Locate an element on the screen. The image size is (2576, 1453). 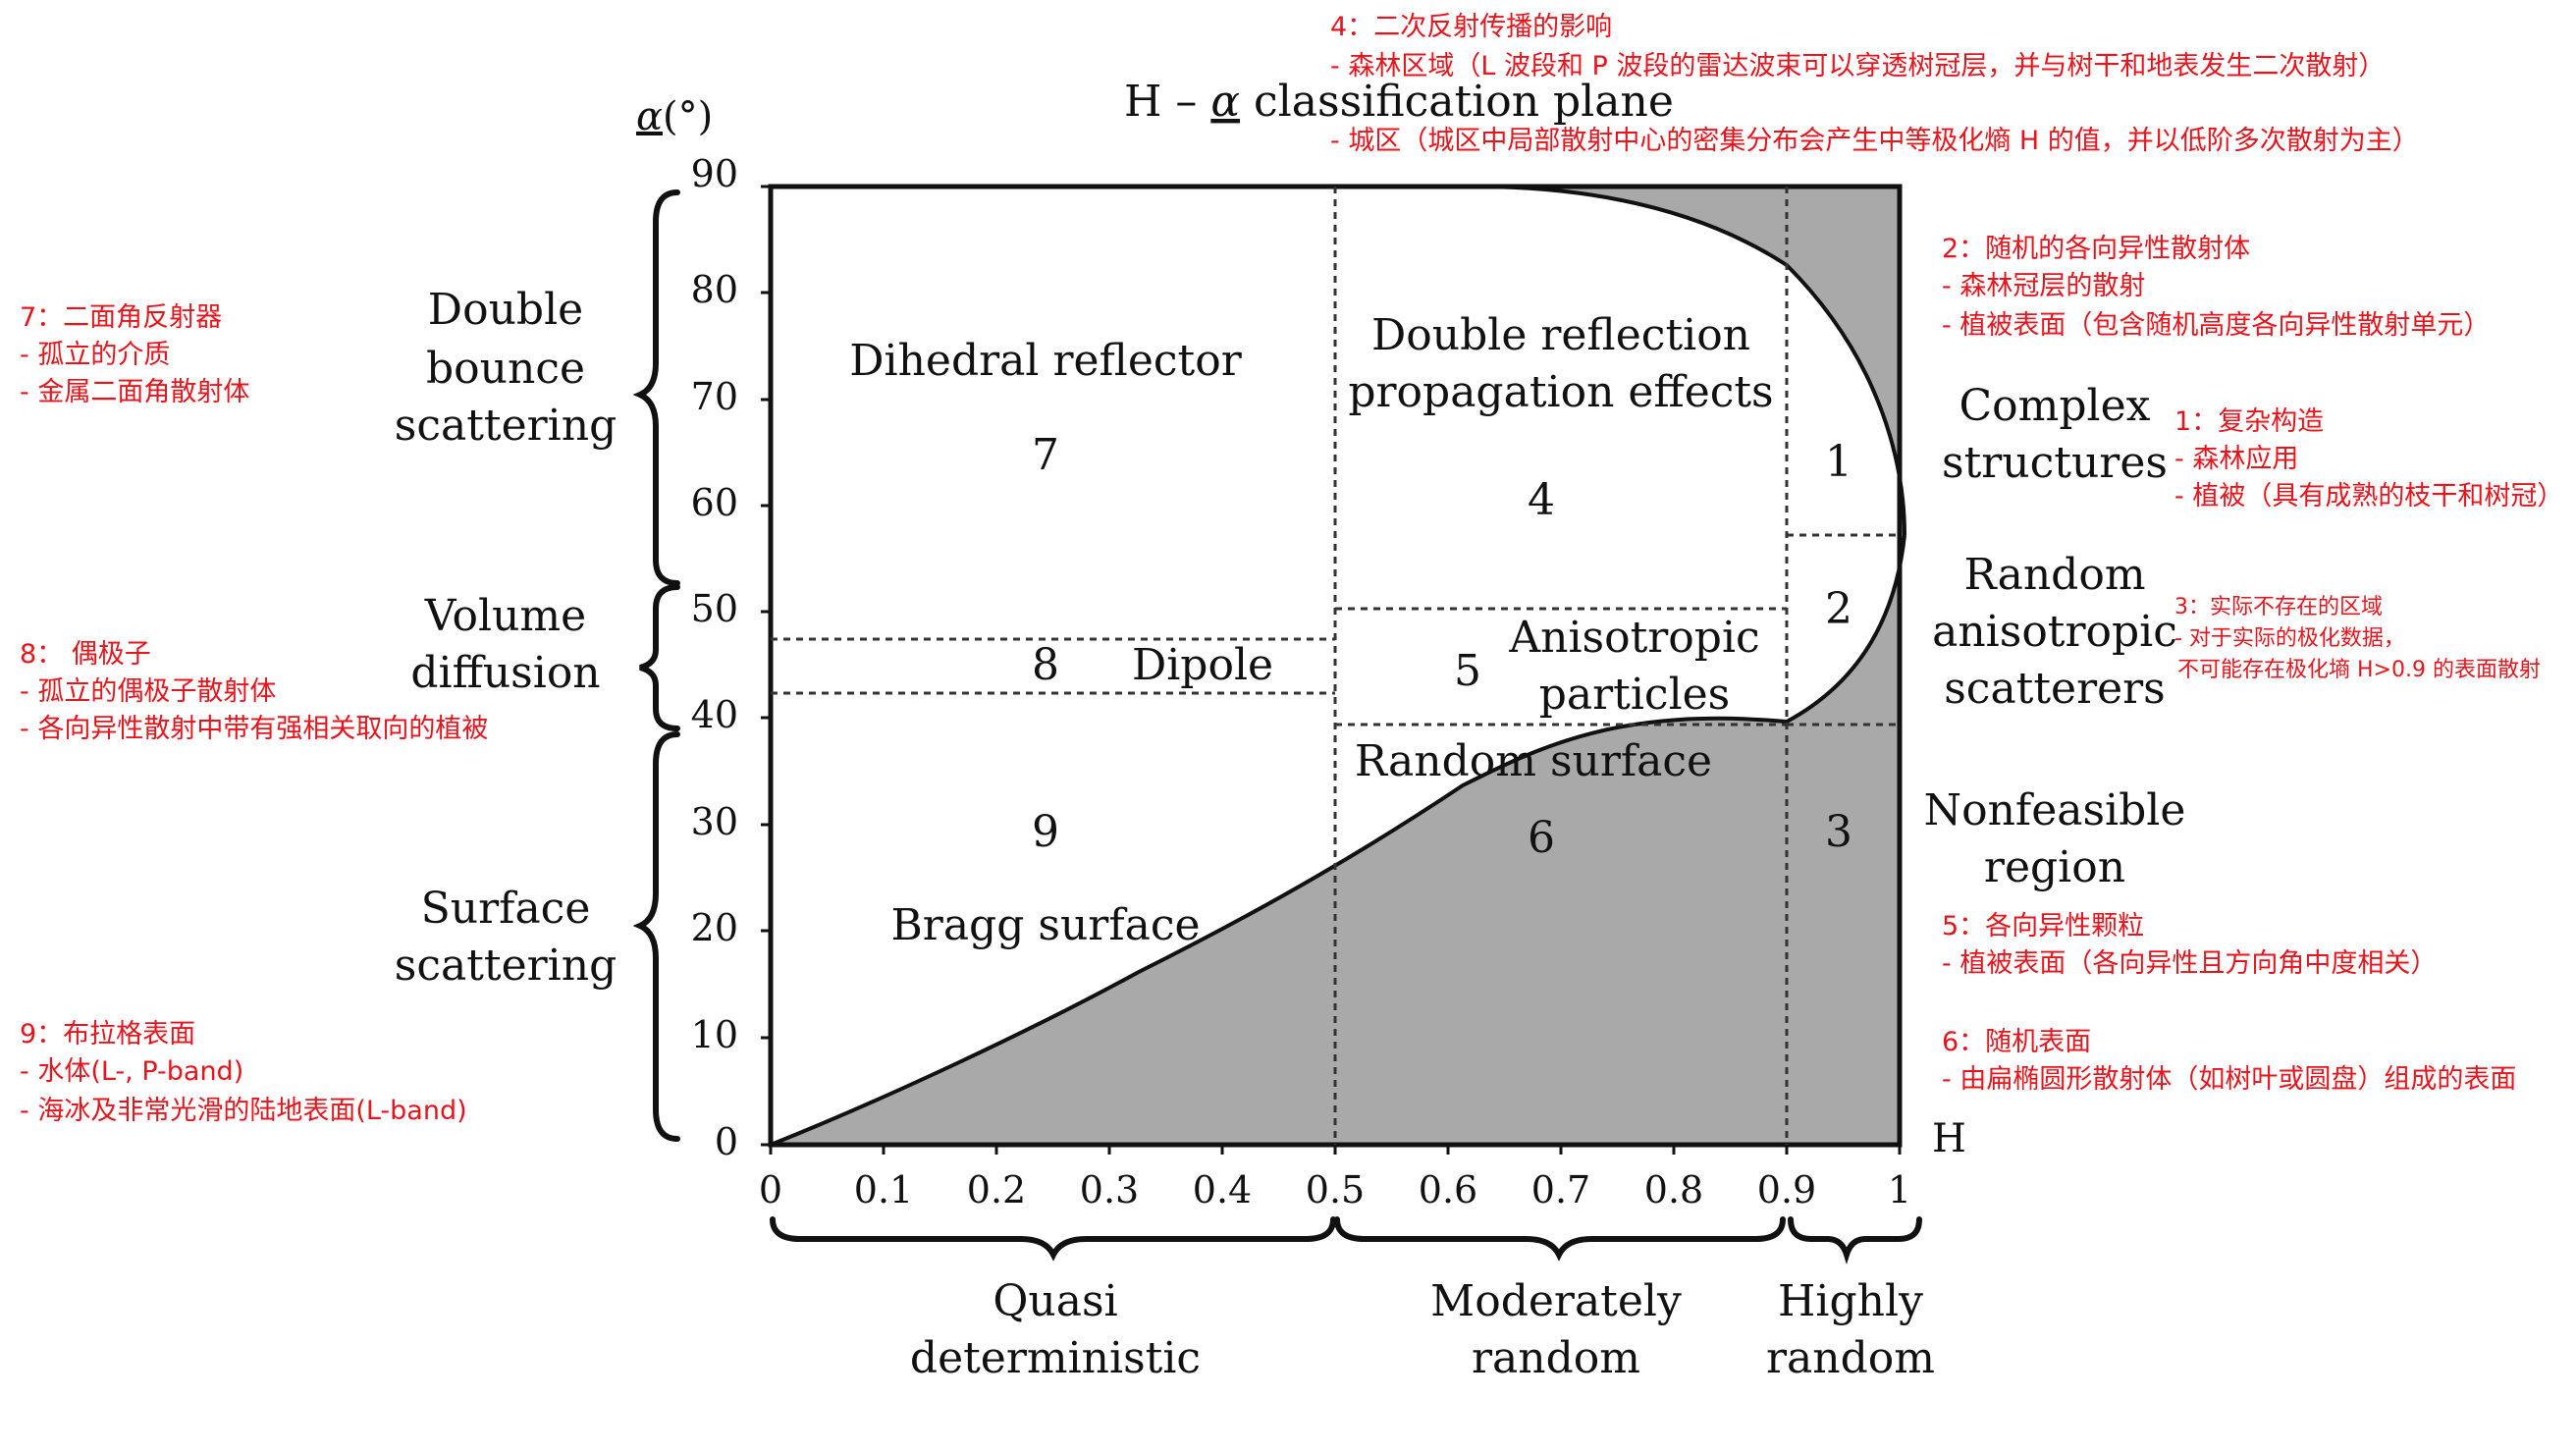
zone-double-reflection-2: propagation effects is located at coordinates (1560, 392).